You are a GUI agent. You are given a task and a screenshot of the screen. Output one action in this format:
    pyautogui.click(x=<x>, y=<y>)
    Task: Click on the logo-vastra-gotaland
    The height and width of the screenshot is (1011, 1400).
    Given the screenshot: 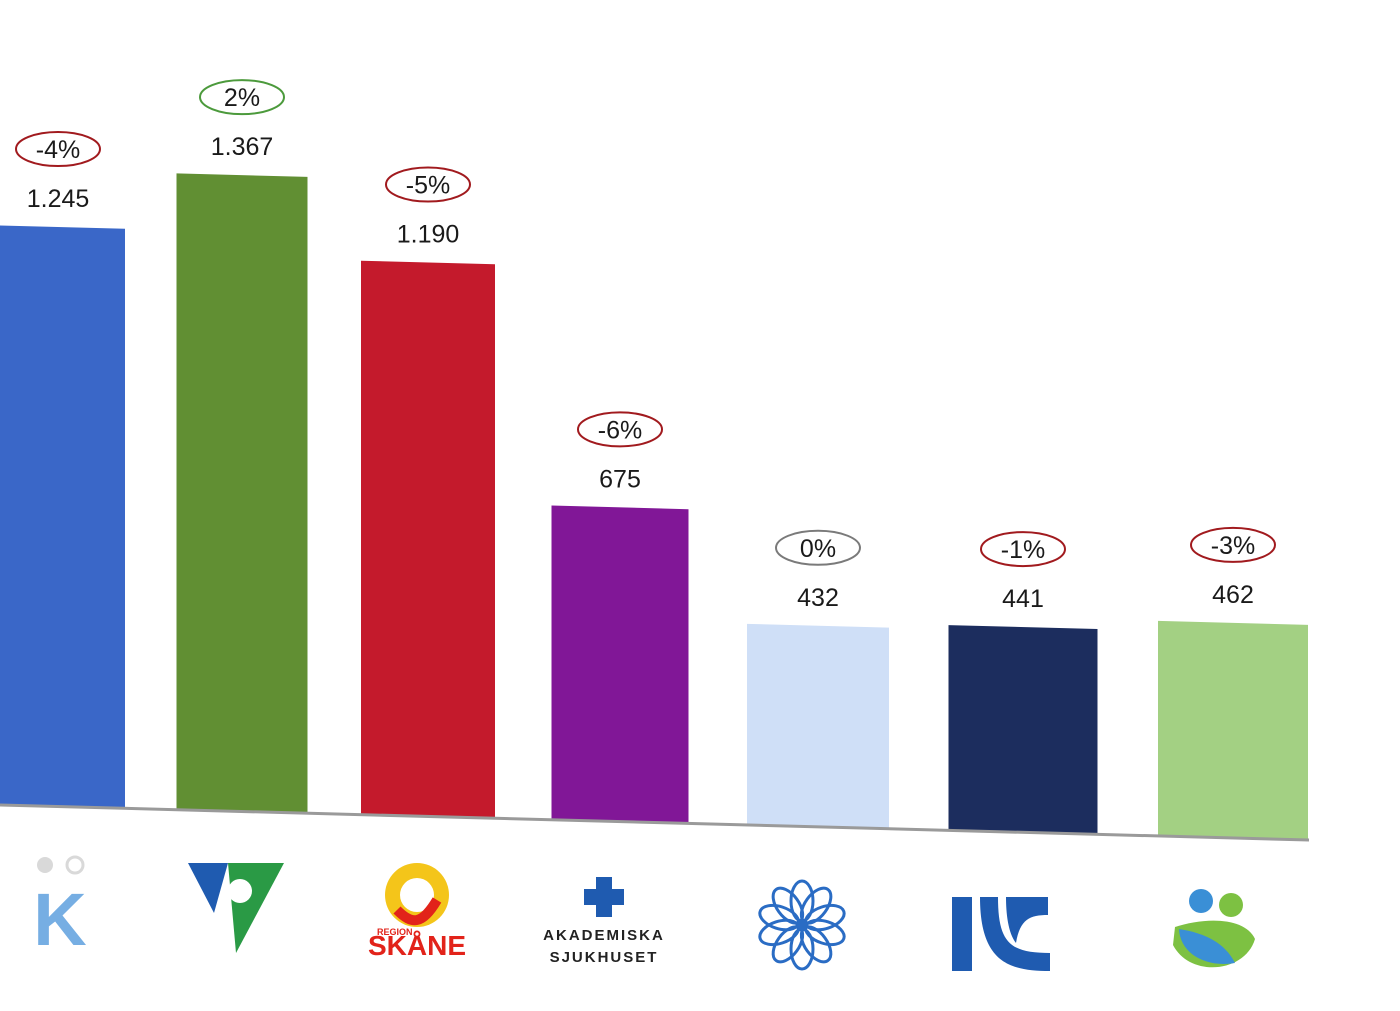 What is the action you would take?
    pyautogui.click(x=236, y=908)
    